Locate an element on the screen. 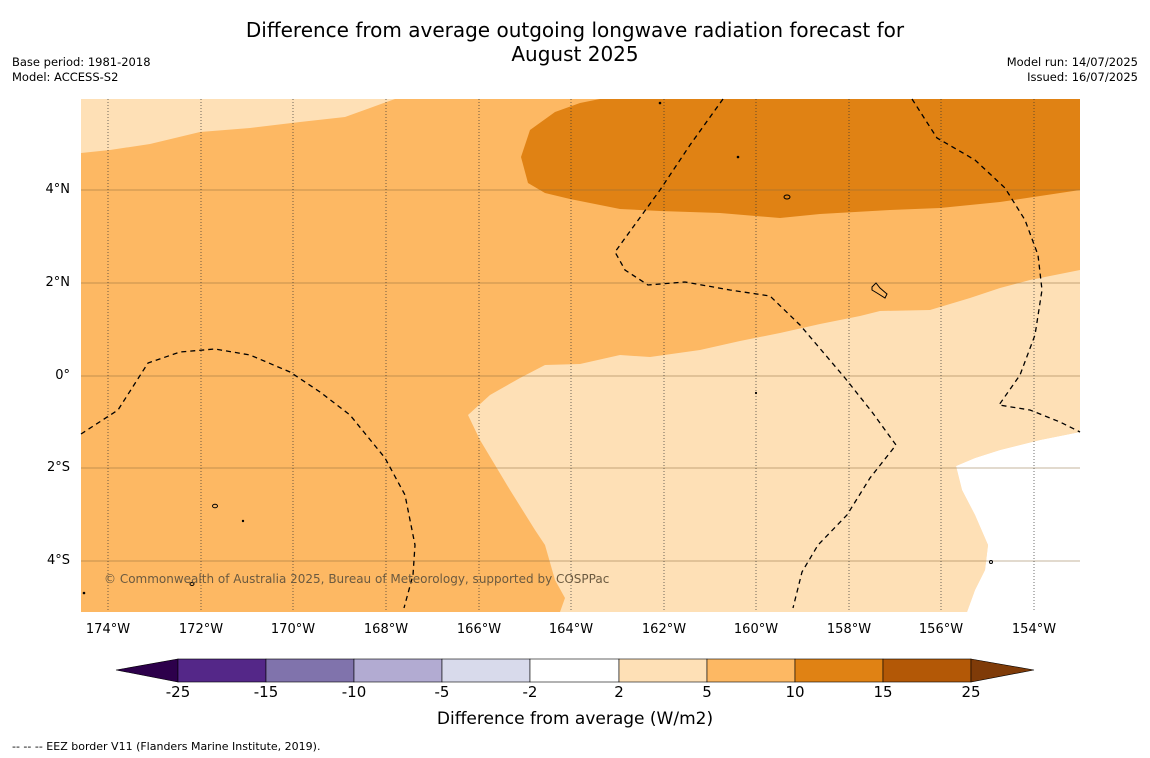  colorbar-label: 25 is located at coordinates (971, 692).